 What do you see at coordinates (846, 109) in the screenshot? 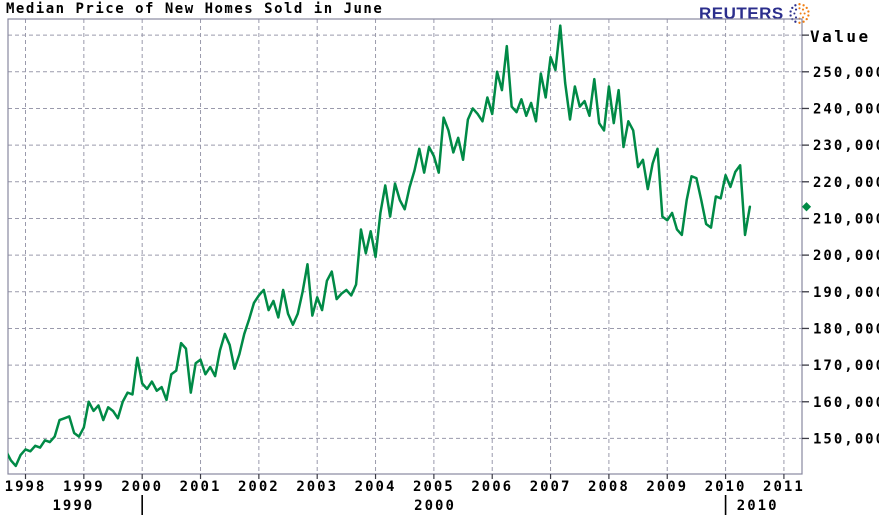
I see `y-tick-label: 240,000` at bounding box center [846, 109].